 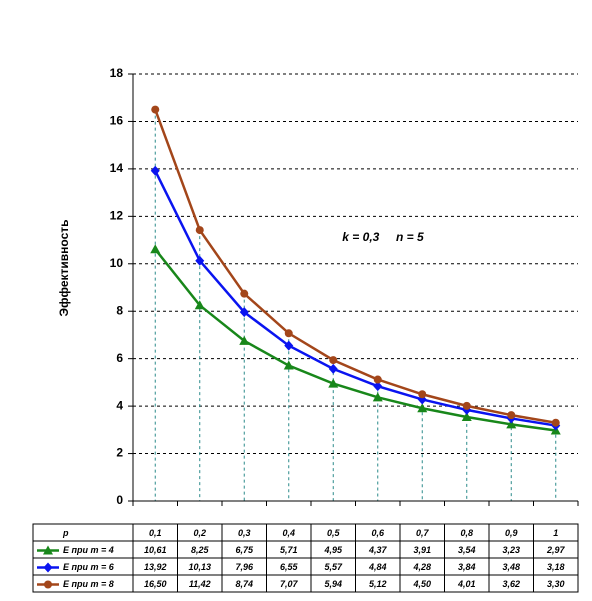 I want to click on value-label: 4,37, so click(x=378, y=550).